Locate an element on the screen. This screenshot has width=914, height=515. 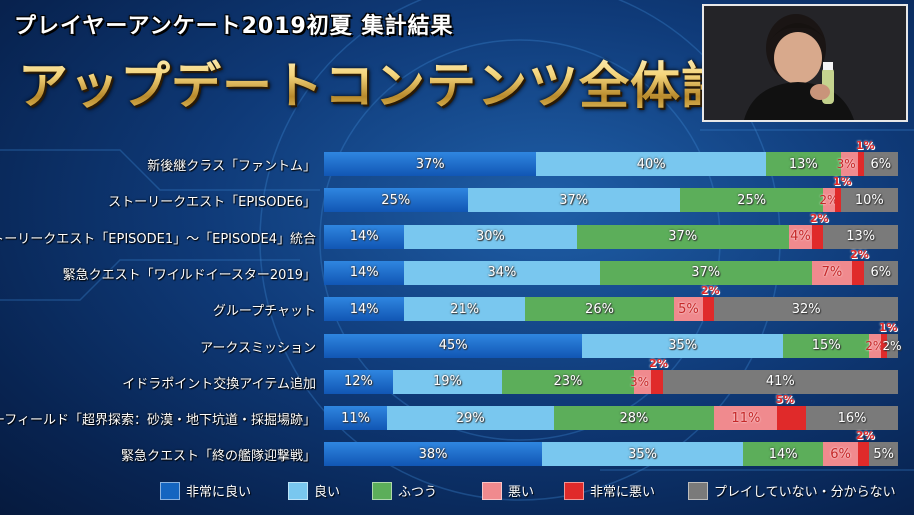
bar-segment: 16% is located at coordinates (852, 418).